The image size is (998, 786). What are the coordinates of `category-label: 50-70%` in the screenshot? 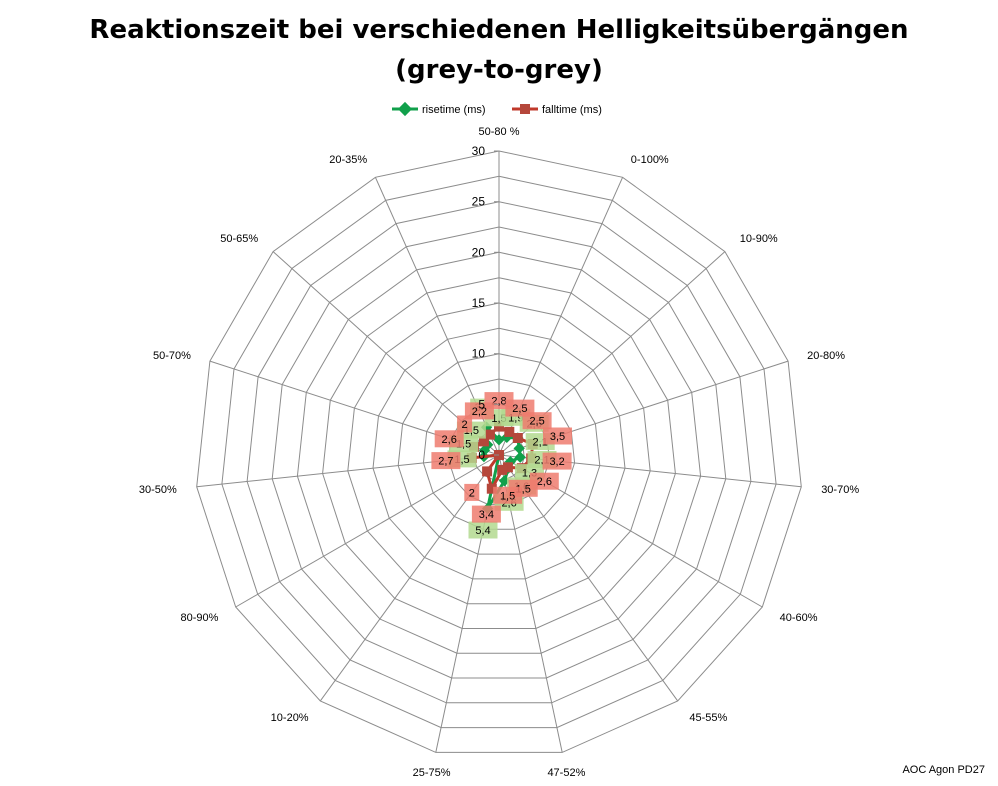 It's located at (172, 356).